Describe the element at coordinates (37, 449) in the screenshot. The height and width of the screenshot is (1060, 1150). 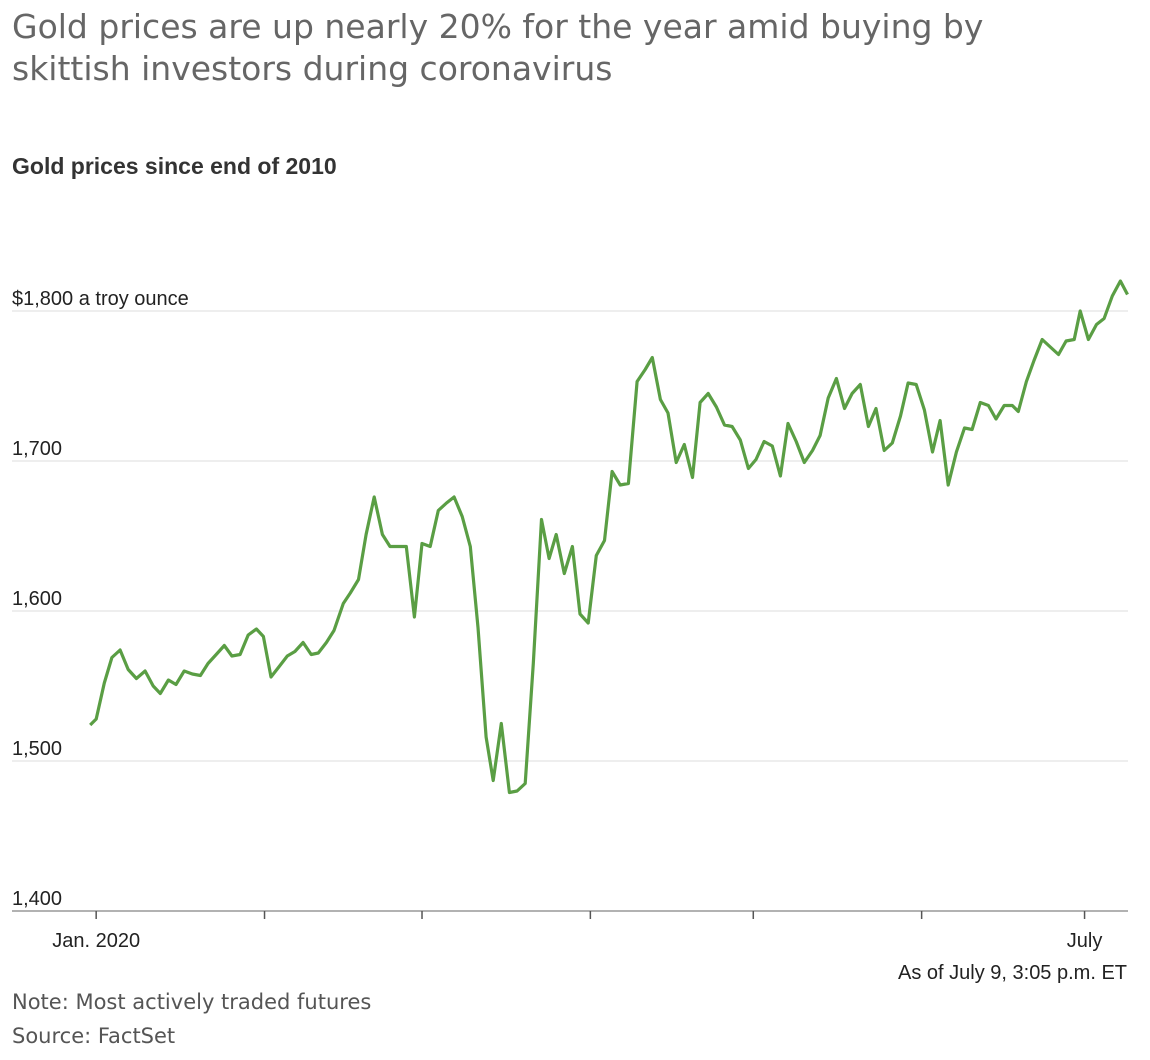
I see `y-tick-label: 1,700` at that location.